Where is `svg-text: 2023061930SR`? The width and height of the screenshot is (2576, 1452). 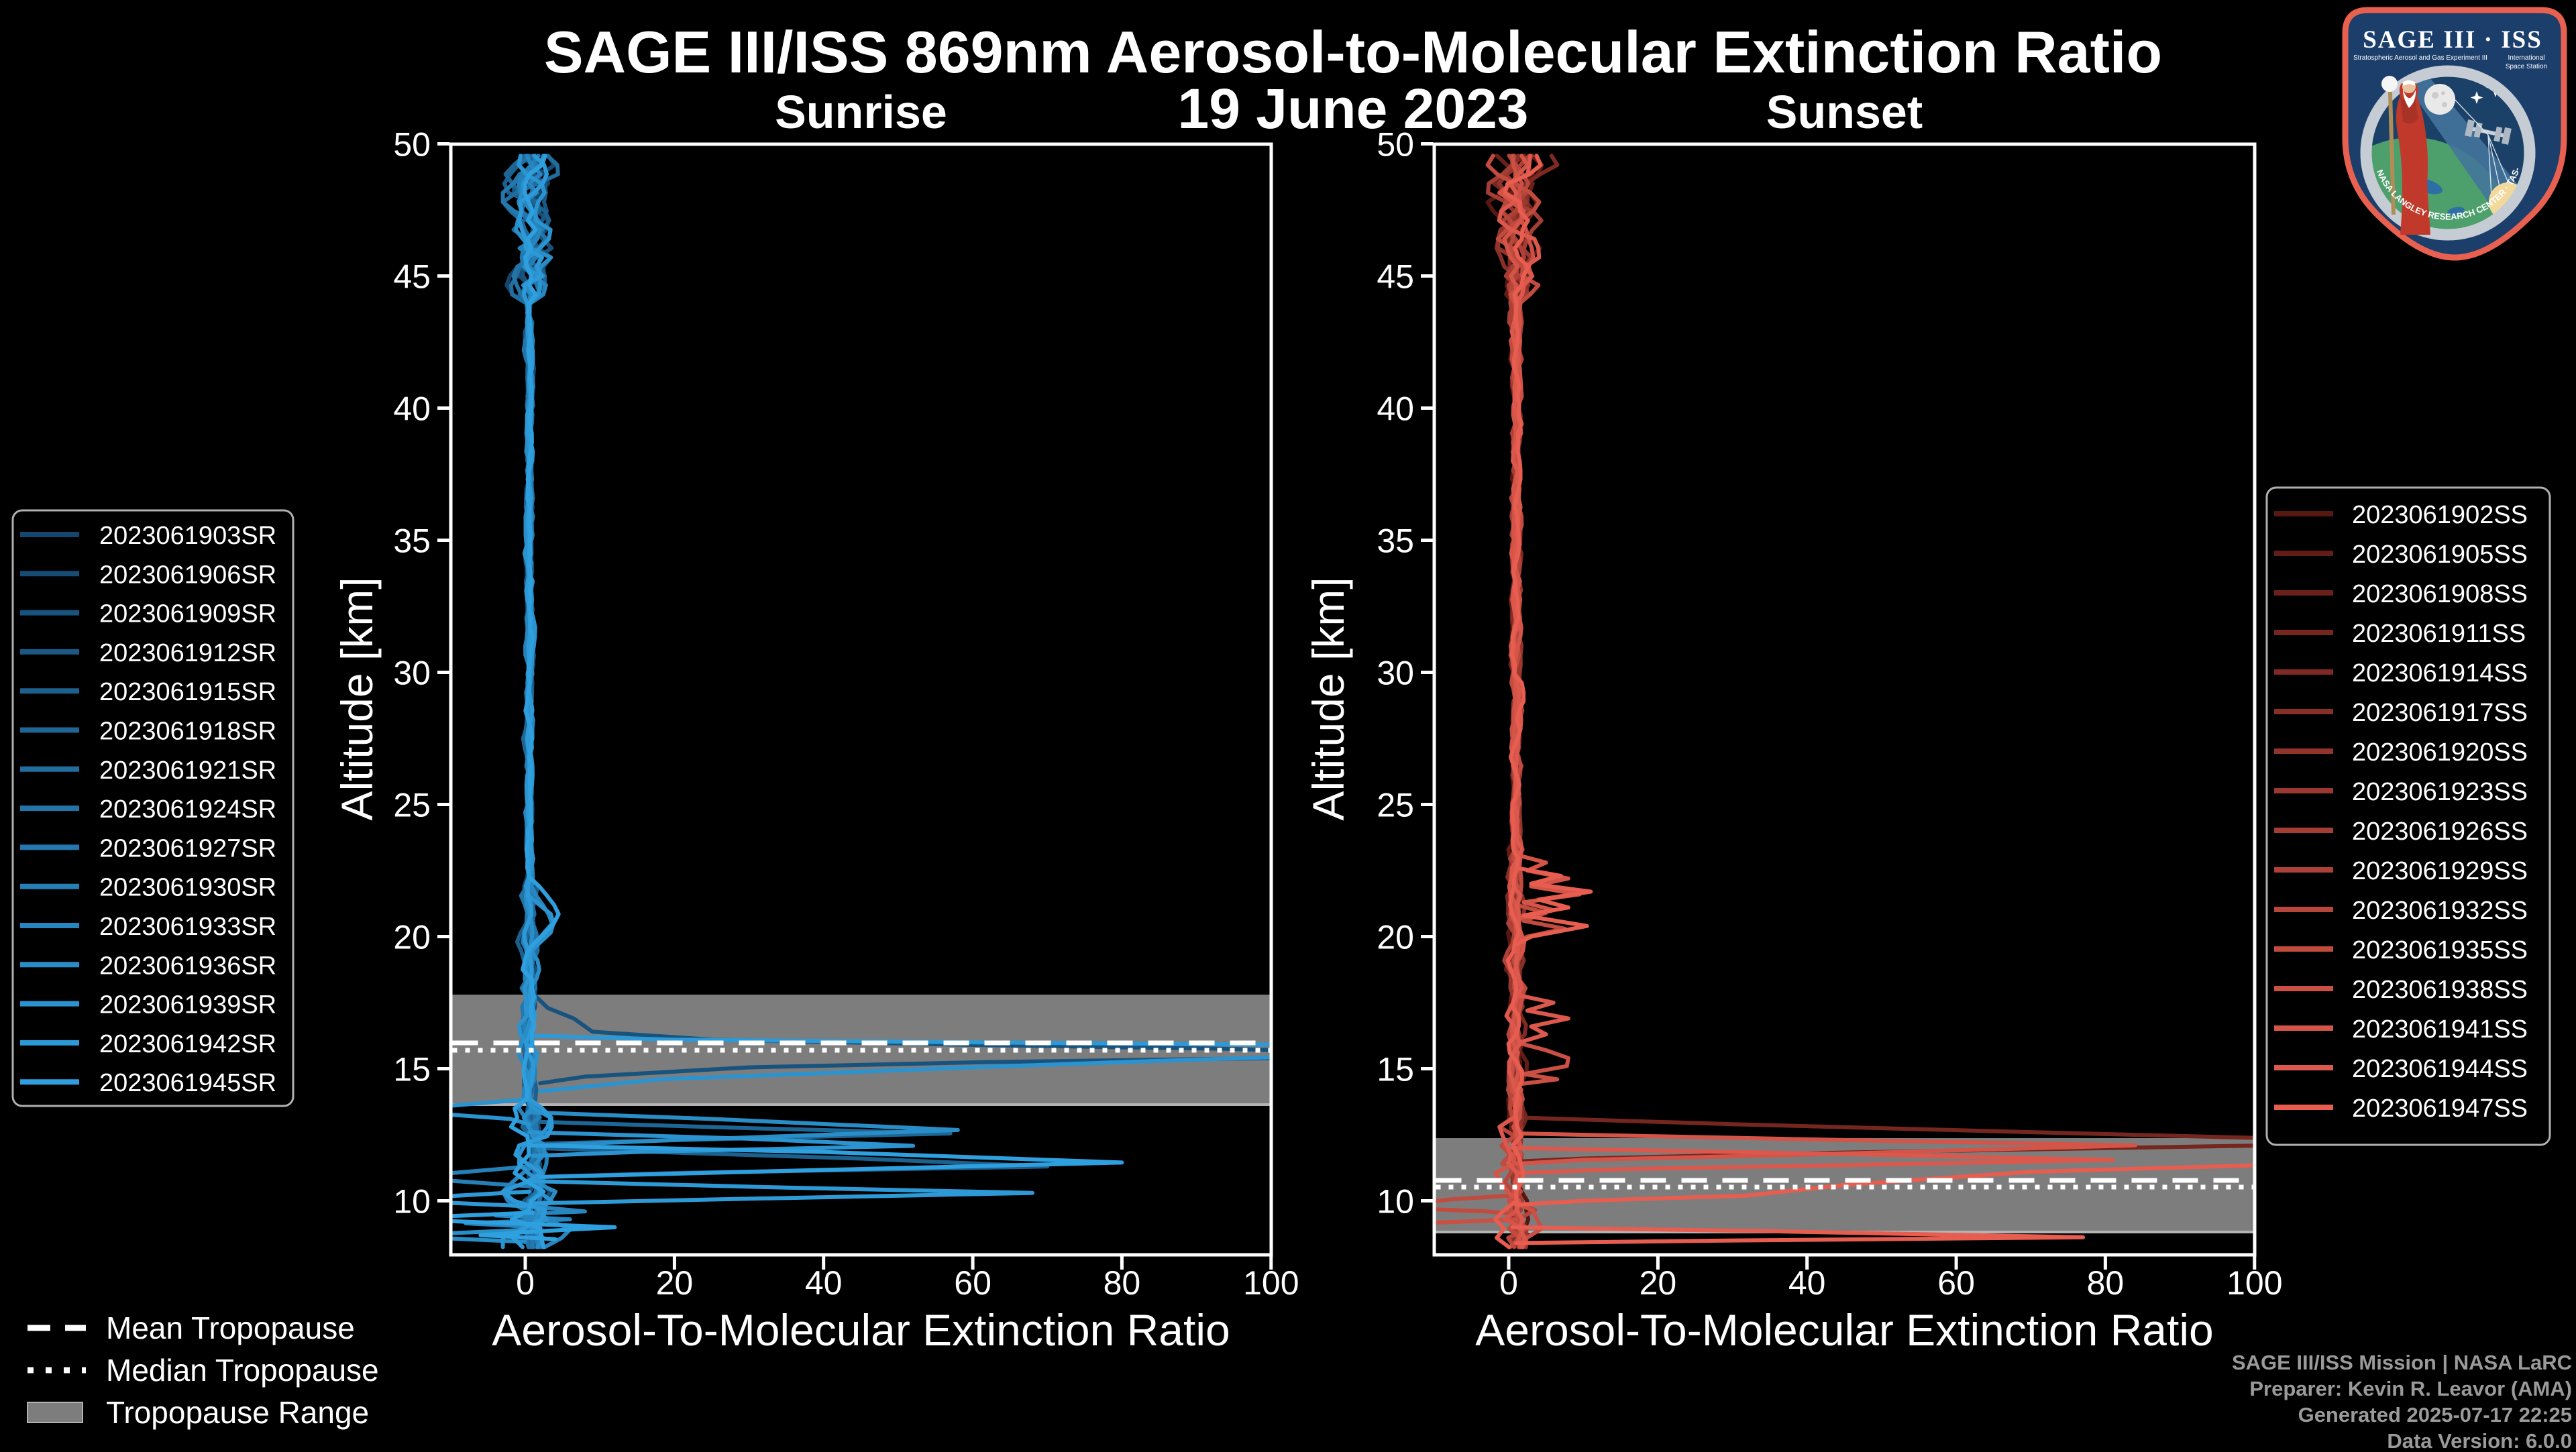 svg-text: 2023061930SR is located at coordinates (187, 888).